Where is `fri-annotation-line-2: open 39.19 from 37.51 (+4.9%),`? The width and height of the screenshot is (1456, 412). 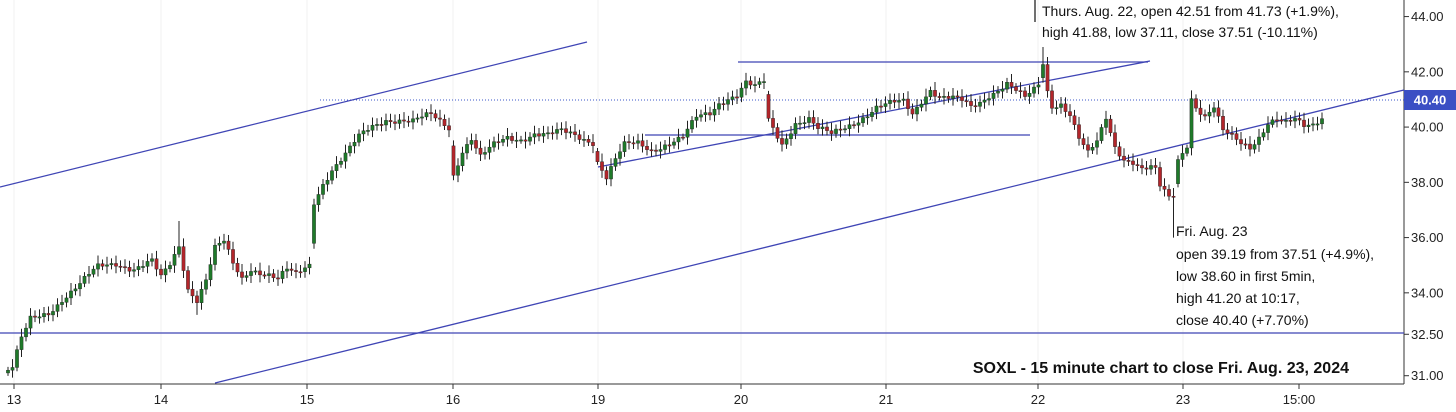
fri-annotation-line-2: open 39.19 from 37.51 (+4.9%), is located at coordinates (1275, 254).